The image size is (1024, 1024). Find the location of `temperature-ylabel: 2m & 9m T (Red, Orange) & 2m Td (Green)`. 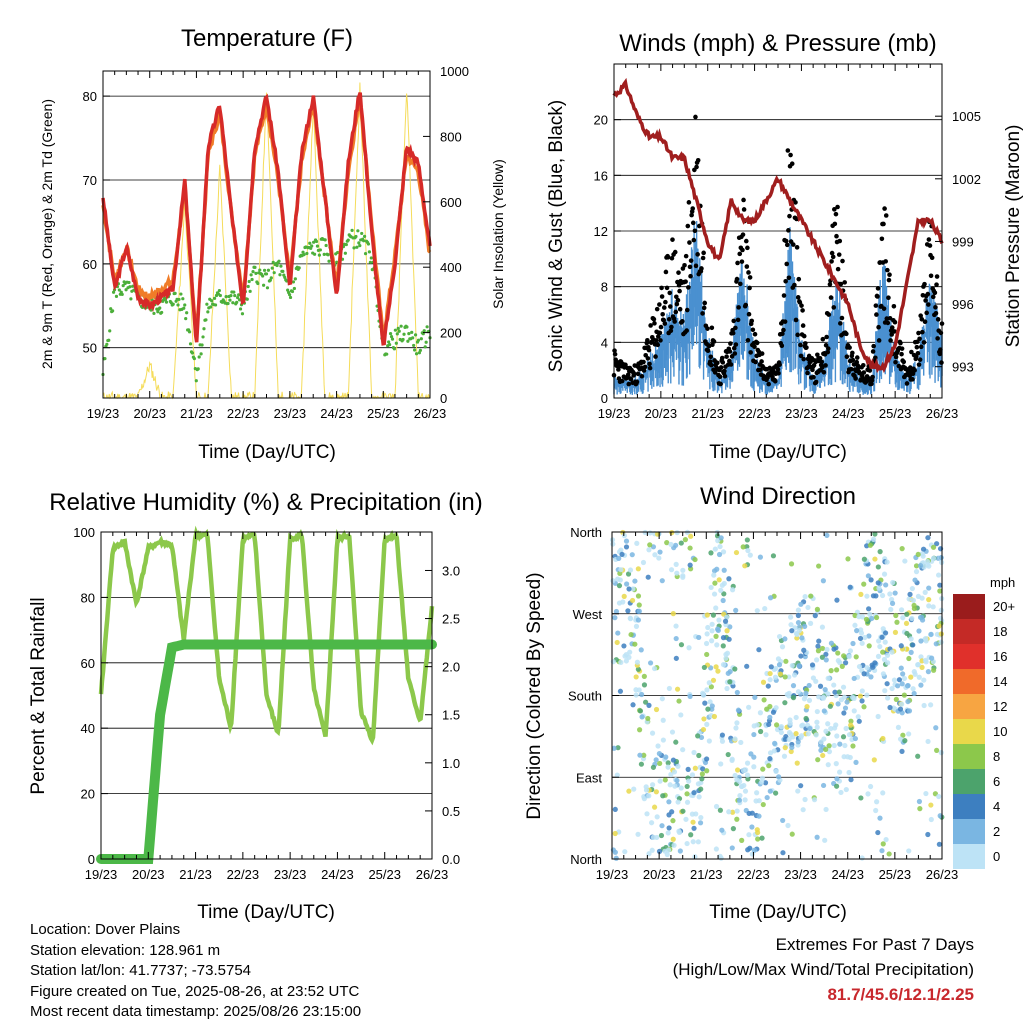

temperature-ylabel: 2m & 9m T (Red, Orange) & 2m Td (Green) is located at coordinates (47, 234).